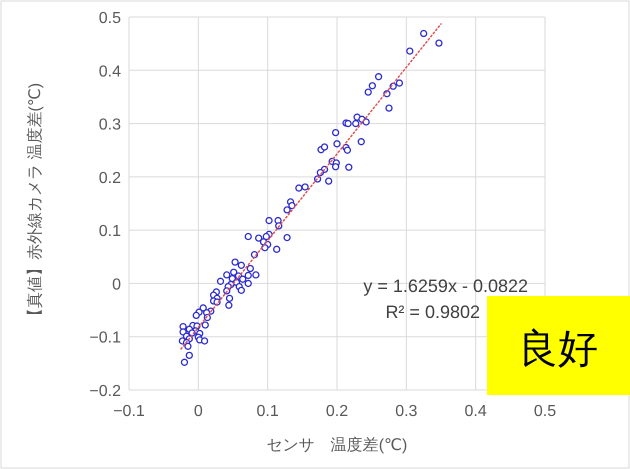  Describe the element at coordinates (267, 411) in the screenshot. I see `x-tick-label: 0.1` at that location.